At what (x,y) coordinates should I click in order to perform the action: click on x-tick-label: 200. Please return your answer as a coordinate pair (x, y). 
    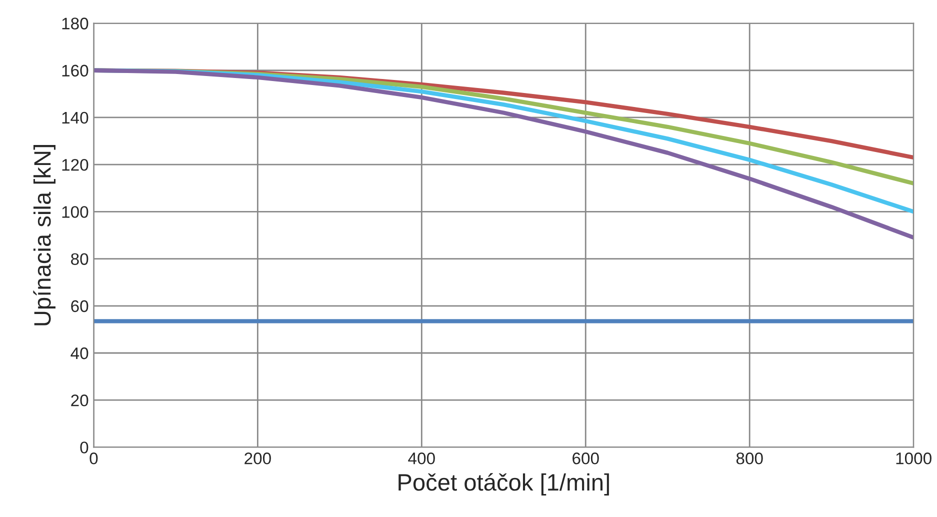
    Looking at the image, I should click on (257, 458).